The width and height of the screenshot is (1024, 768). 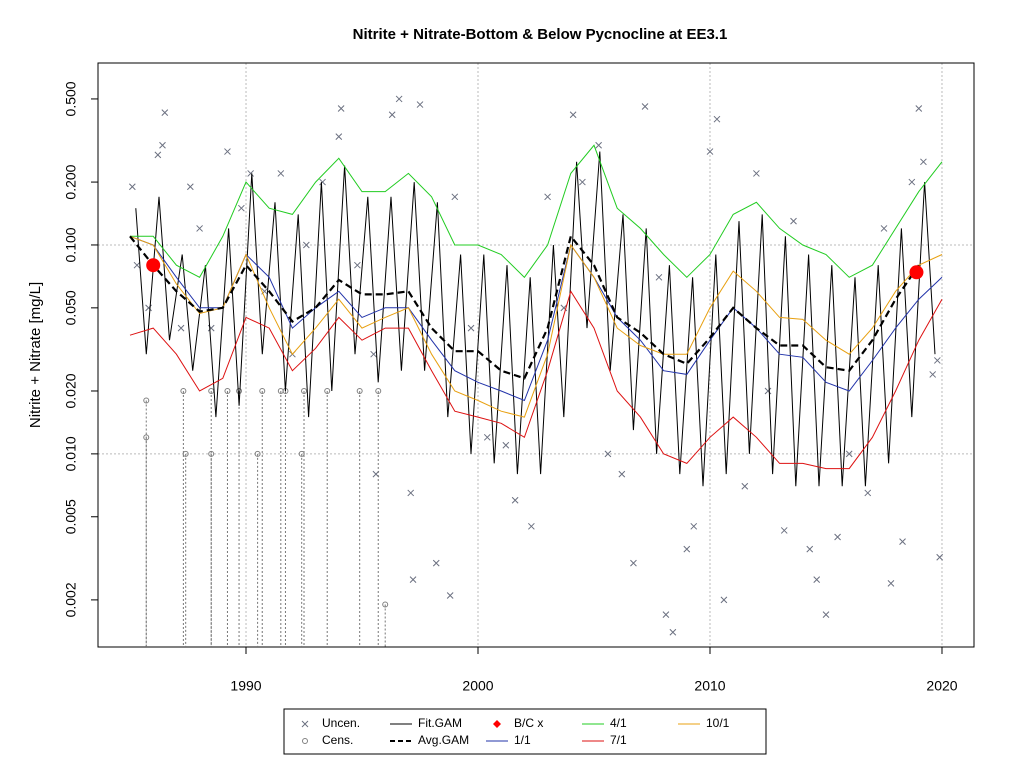 I want to click on legend-label: 4/1, so click(x=618, y=723).